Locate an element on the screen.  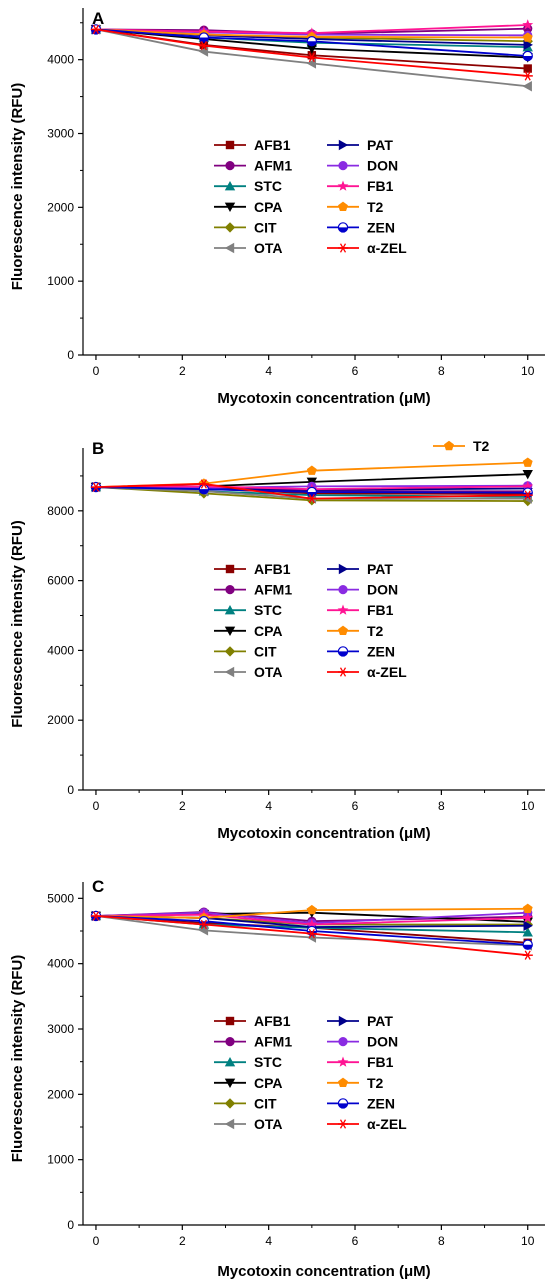
legend: AFB1 AFM1 STC CPA CIT OTA PAT DON FB1 T2 ZEN α-ZEL is located at coordinates (310, 1072).